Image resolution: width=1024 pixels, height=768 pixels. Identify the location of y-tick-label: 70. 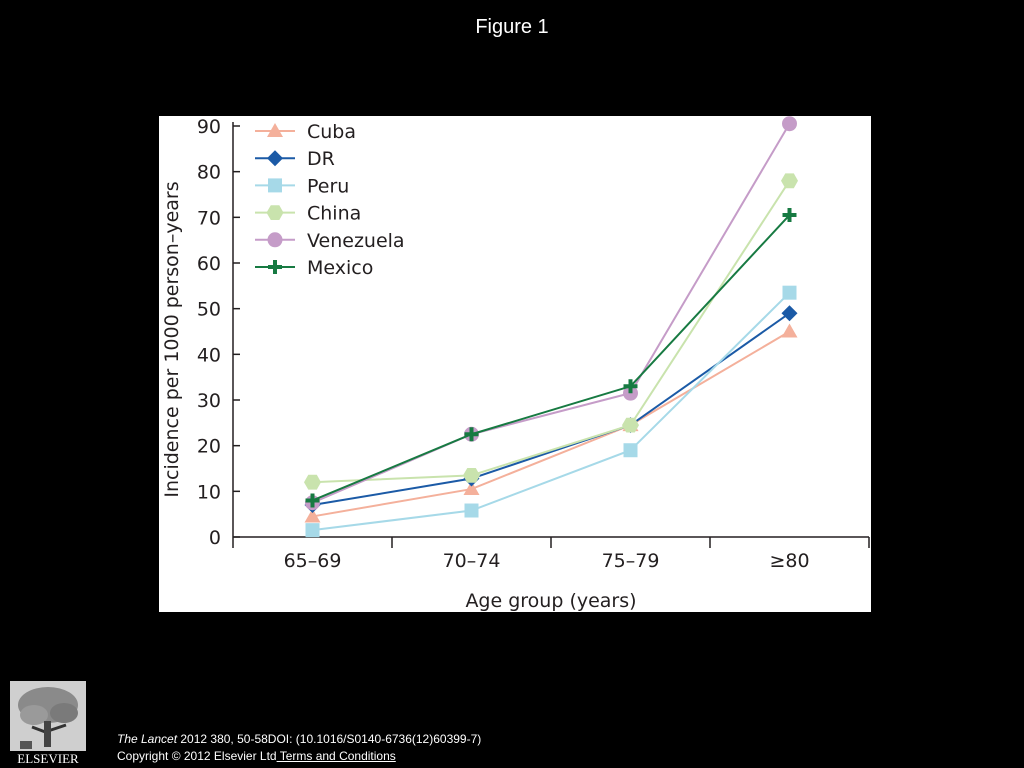
(209, 218).